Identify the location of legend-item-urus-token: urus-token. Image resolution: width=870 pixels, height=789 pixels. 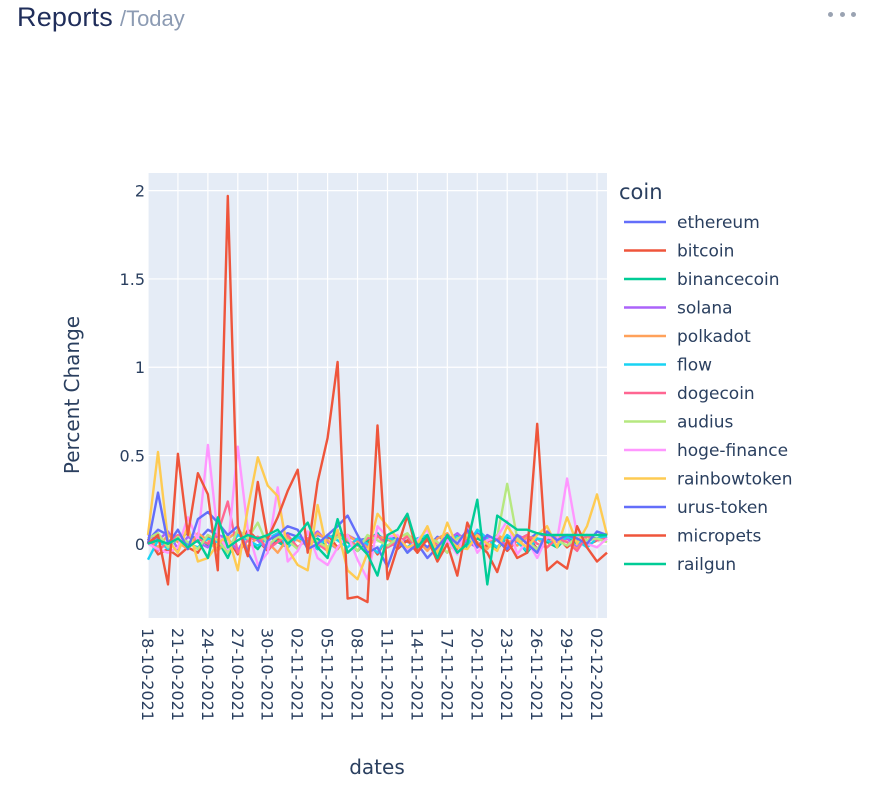
(696, 508).